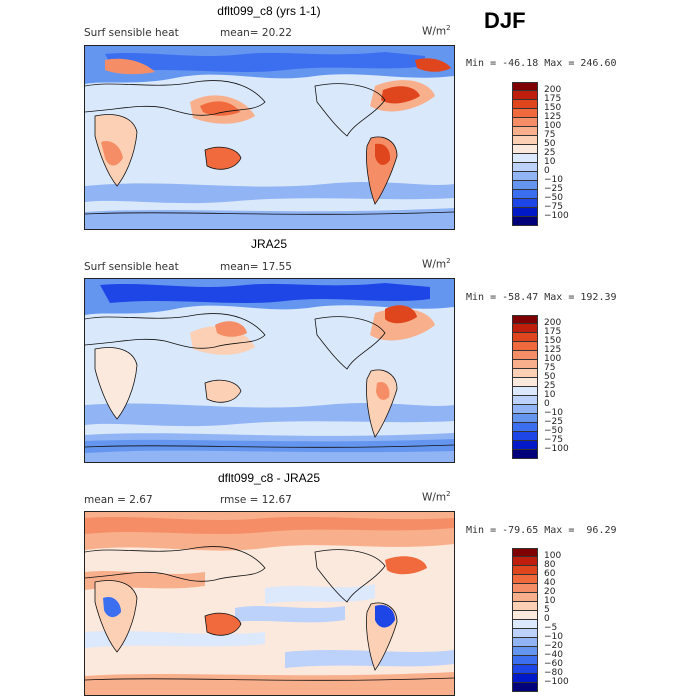 This screenshot has width=700, height=700. What do you see at coordinates (505, 20) in the screenshot?
I see `season-label: DJF` at bounding box center [505, 20].